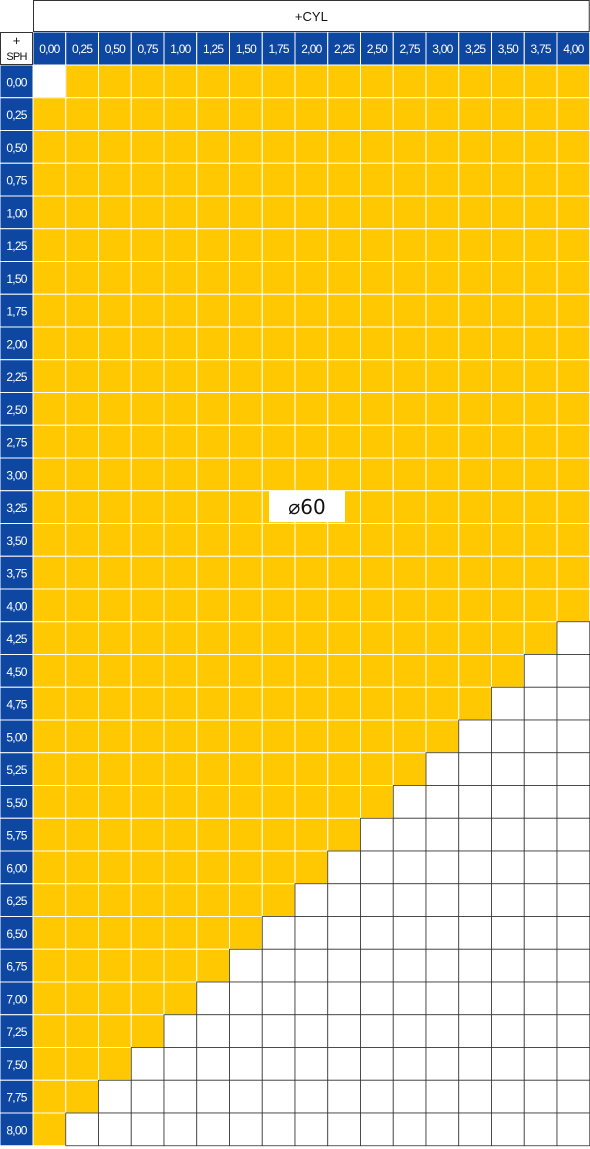 Image resolution: width=590 pixels, height=1149 pixels. What do you see at coordinates (16, 606) in the screenshot?
I see `sph-header-label: 4,00` at bounding box center [16, 606].